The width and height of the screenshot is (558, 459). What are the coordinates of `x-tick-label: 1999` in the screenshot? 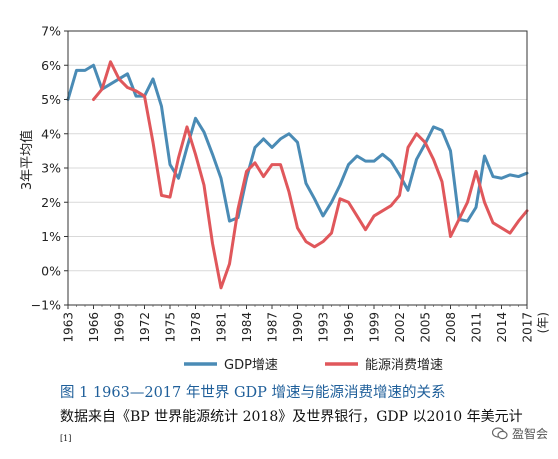 It's located at (375, 327).